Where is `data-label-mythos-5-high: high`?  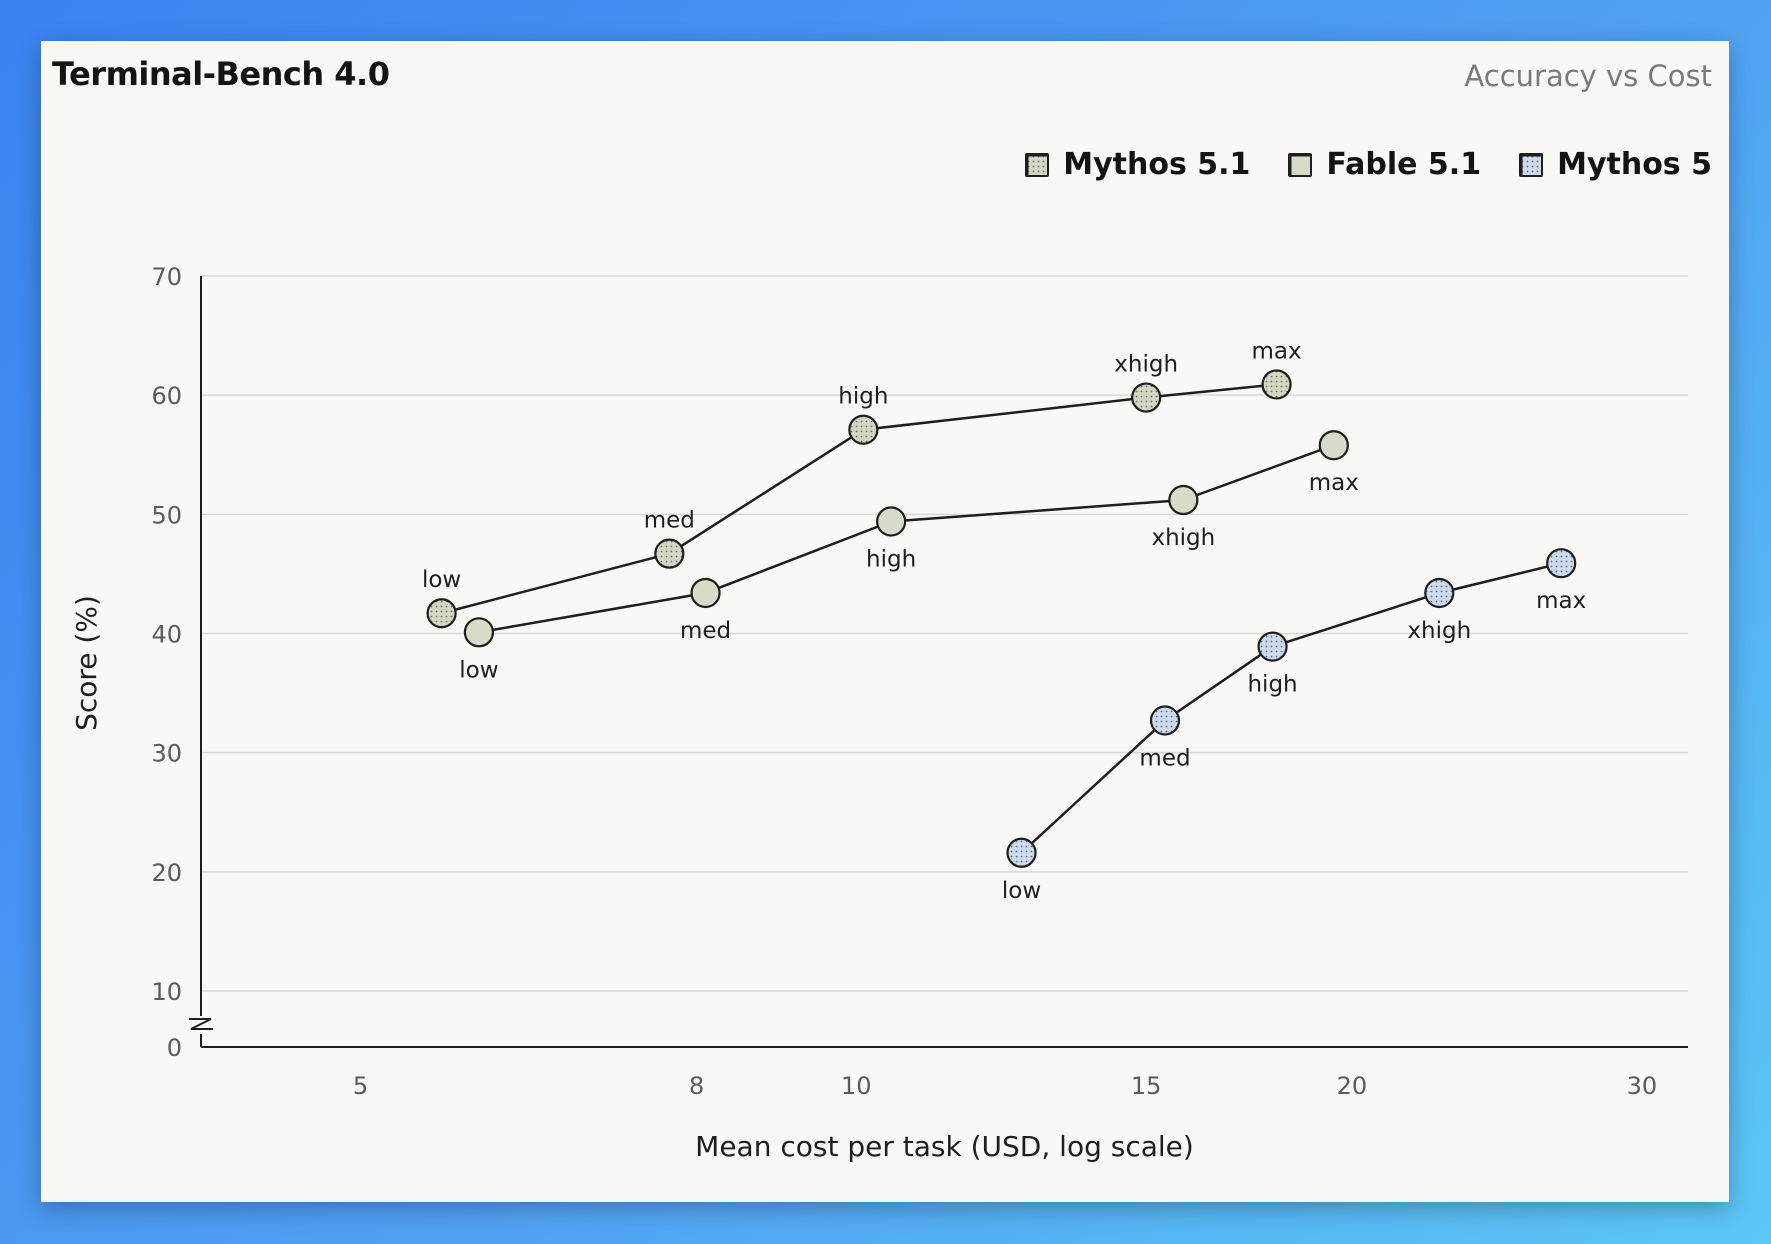
data-label-mythos-5-high: high is located at coordinates (1272, 685).